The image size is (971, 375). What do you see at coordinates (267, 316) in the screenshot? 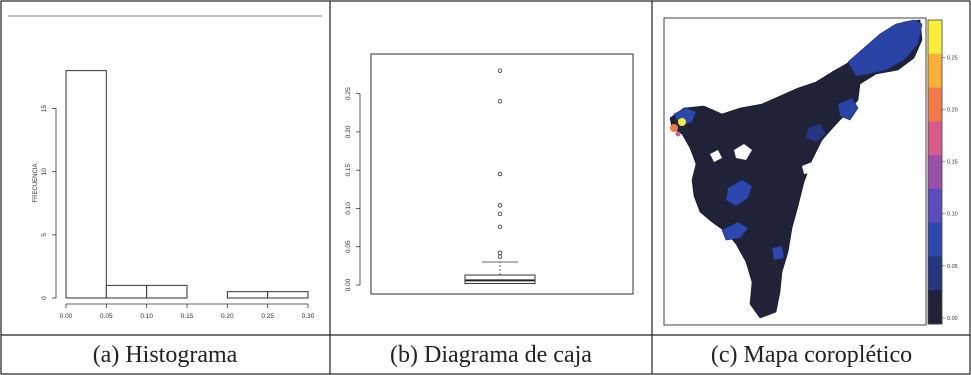
I see `histogram-x-tick-label: 0.25` at bounding box center [267, 316].